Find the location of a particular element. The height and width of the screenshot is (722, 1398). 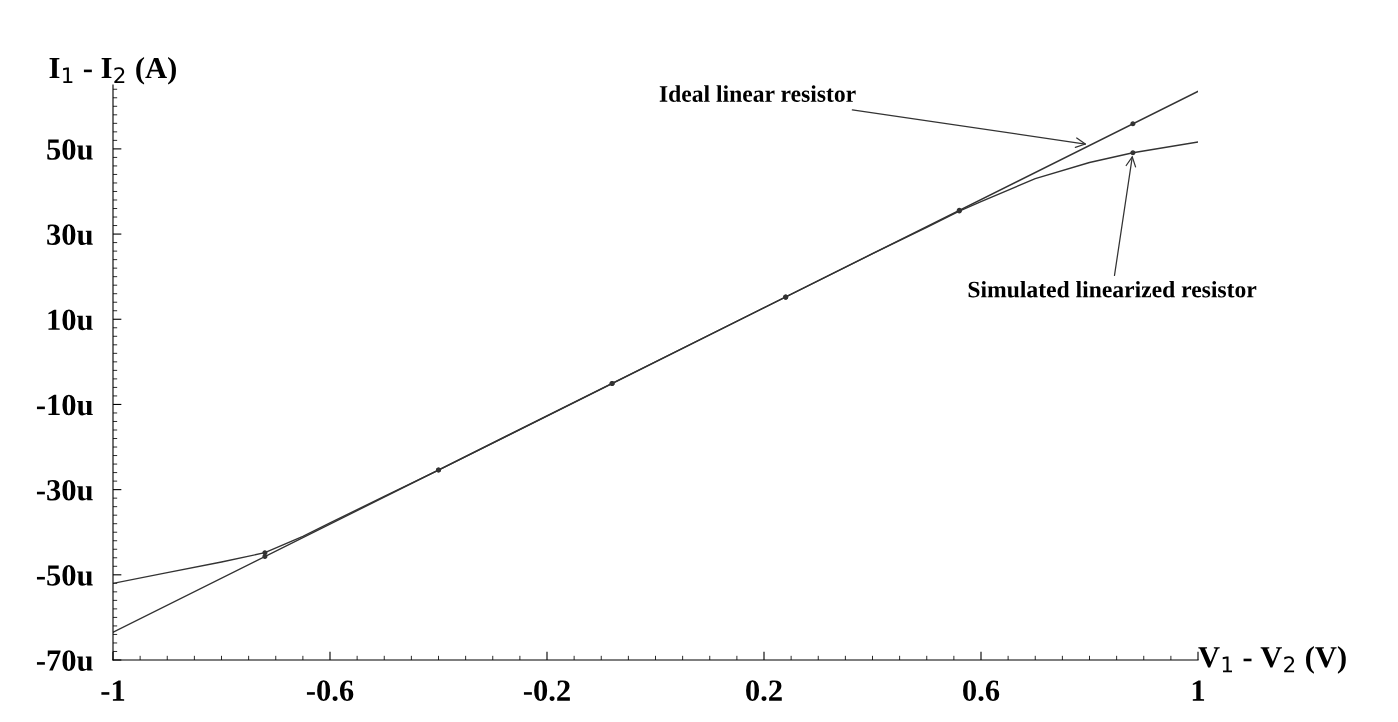

y-axis-title: I$_{1}$ - I$_{2}$ (A) is located at coordinates (112, 70).